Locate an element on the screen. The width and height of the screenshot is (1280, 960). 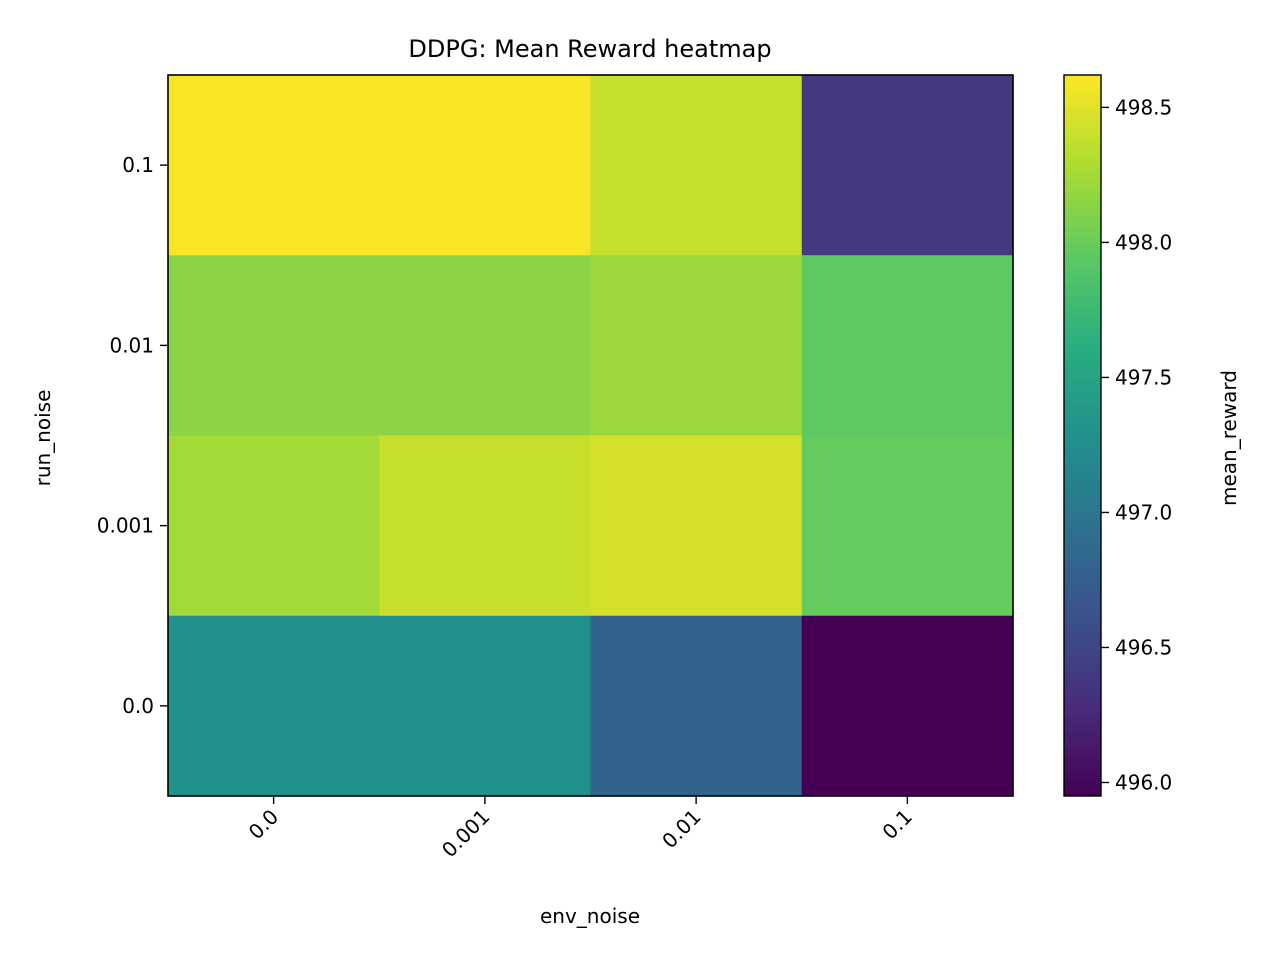
y-axis-label: run_noise is located at coordinates (43, 438).